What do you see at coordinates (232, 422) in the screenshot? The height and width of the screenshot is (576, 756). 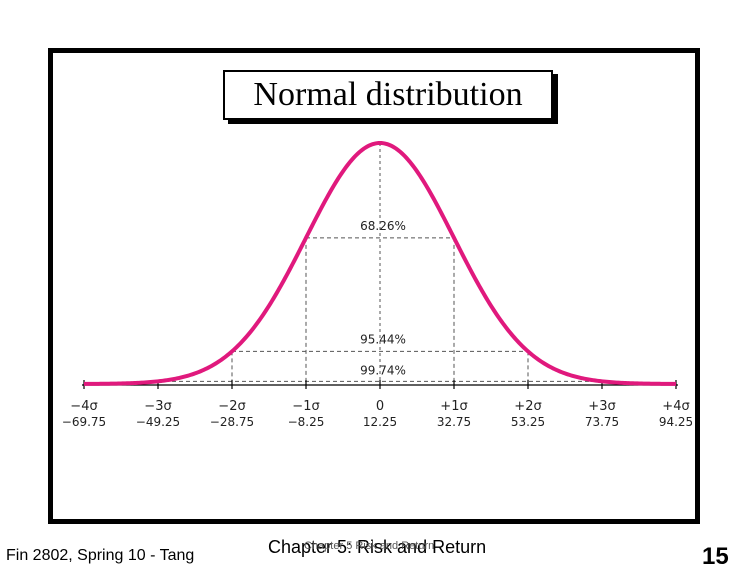 I see `value-tick-label: −28.75` at bounding box center [232, 422].